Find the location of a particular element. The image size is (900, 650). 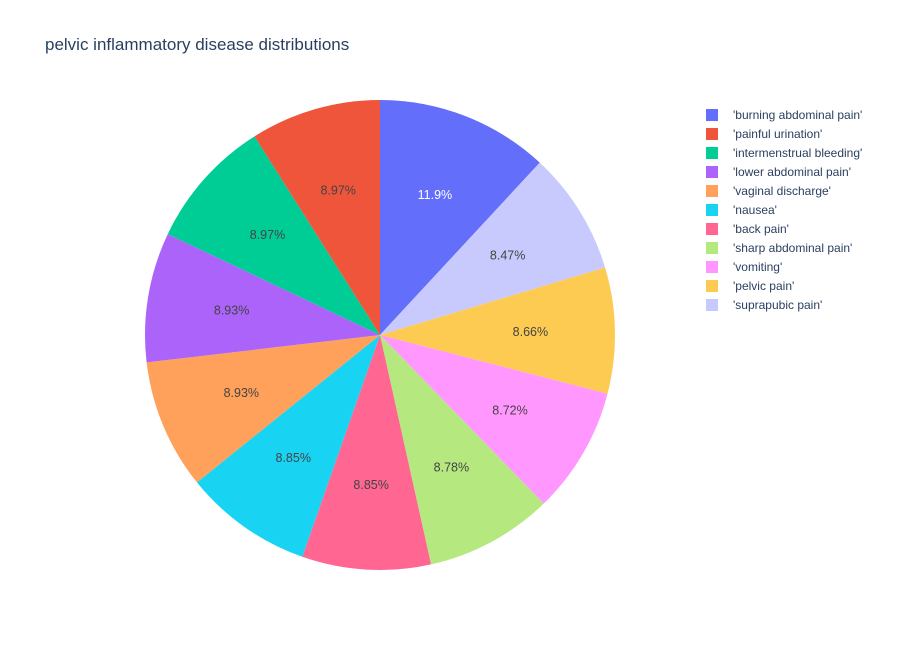

legend-label: 'nausea' is located at coordinates (755, 210).